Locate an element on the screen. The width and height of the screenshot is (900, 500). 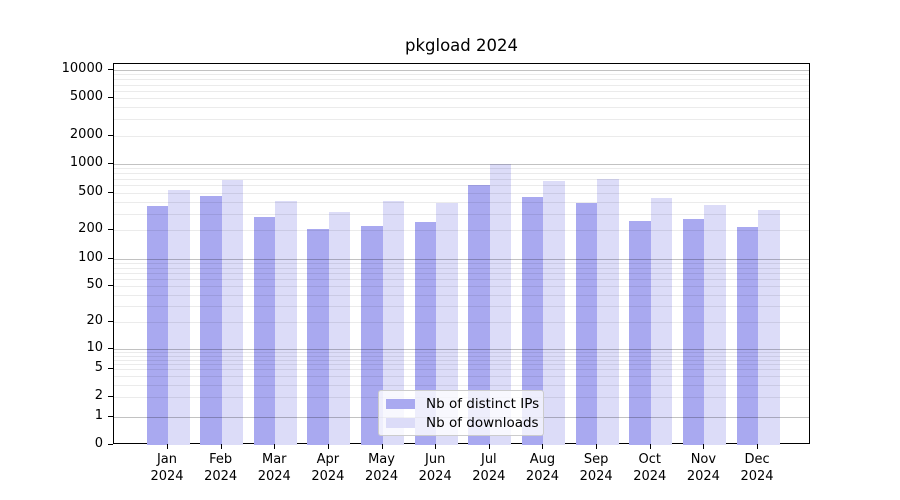
bar-nb-of-downloads-jul is located at coordinates (500, 304).